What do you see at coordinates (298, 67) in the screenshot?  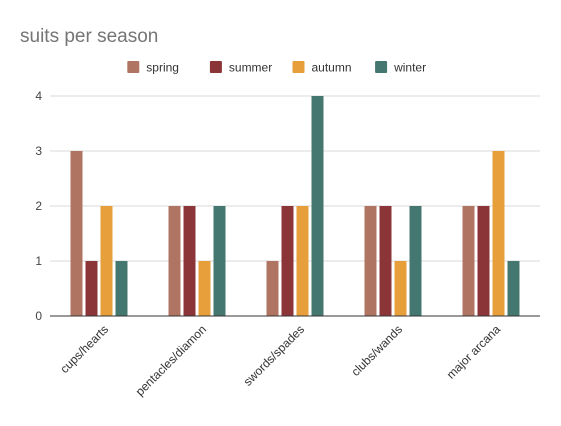 I see `legend-swatch-autumn` at bounding box center [298, 67].